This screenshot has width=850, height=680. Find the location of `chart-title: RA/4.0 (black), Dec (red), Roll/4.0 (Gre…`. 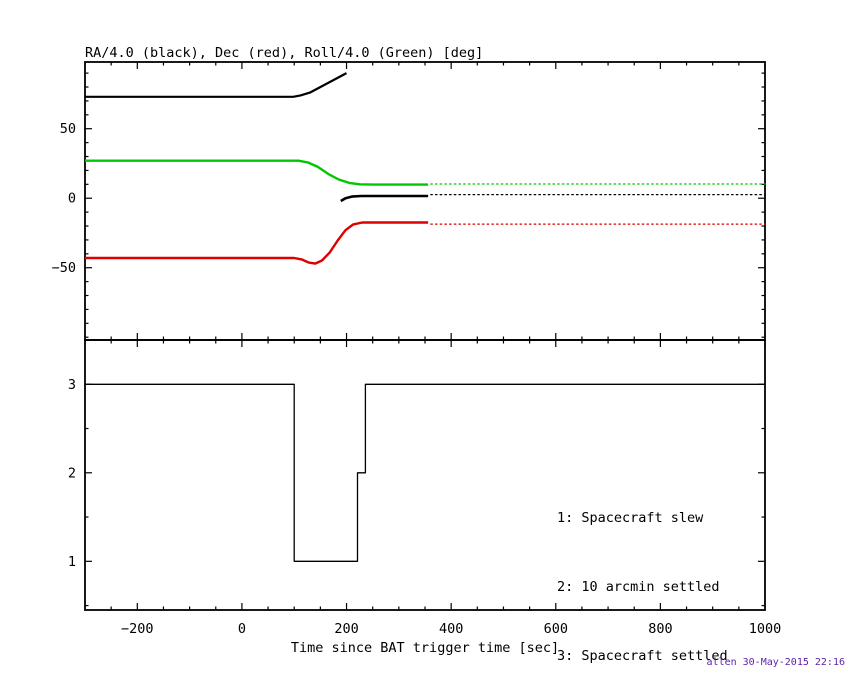

chart-title: RA/4.0 (black), Dec (red), Roll/4.0 (Gre… is located at coordinates (284, 53).